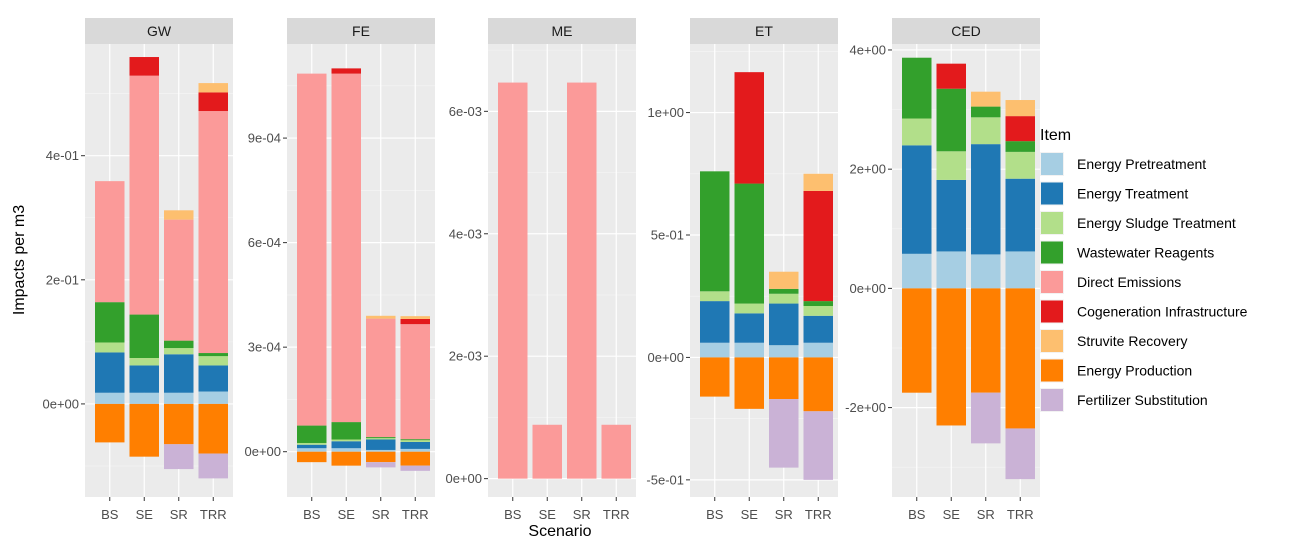 The height and width of the screenshot is (543, 1299). Describe the element at coordinates (264, 347) in the screenshot. I see `y-tick-label: 3e-04` at that location.